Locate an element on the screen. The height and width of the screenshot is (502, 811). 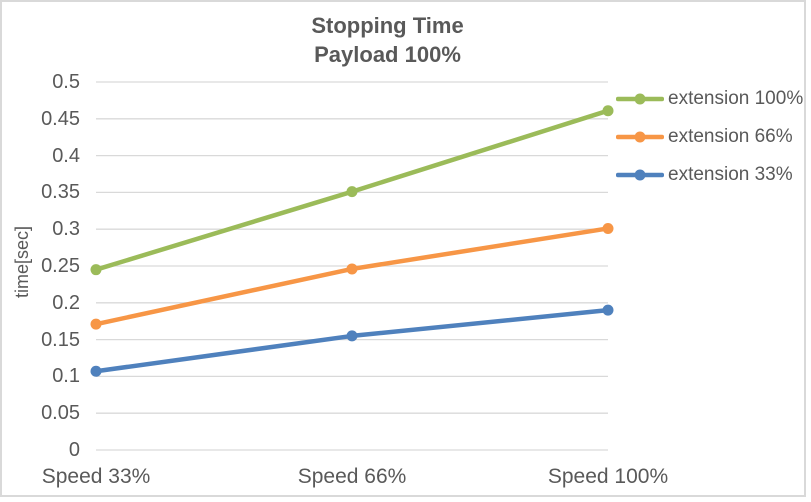
legend-label-extension-33: extension 33% is located at coordinates (730, 174).